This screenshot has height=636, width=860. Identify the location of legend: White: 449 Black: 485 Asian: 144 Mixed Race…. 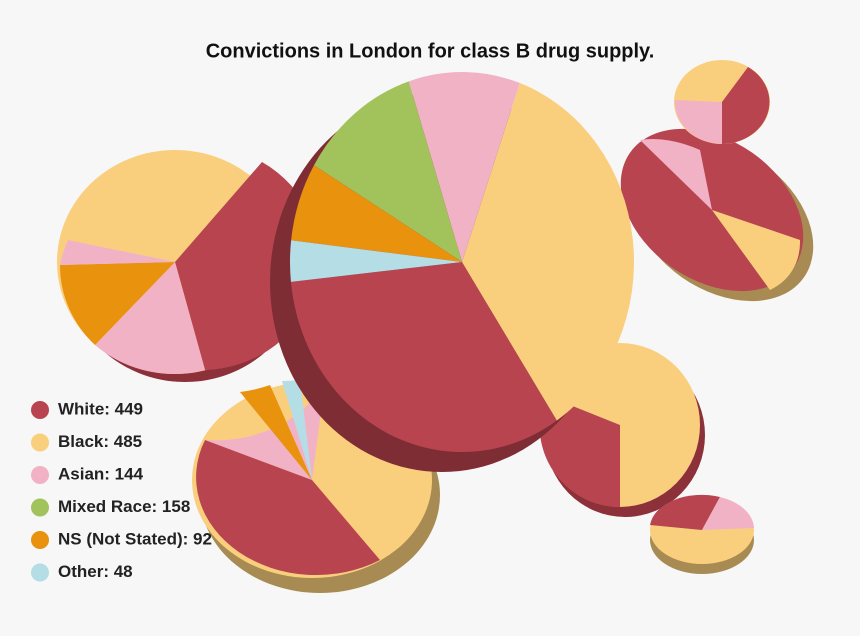
(121, 490).